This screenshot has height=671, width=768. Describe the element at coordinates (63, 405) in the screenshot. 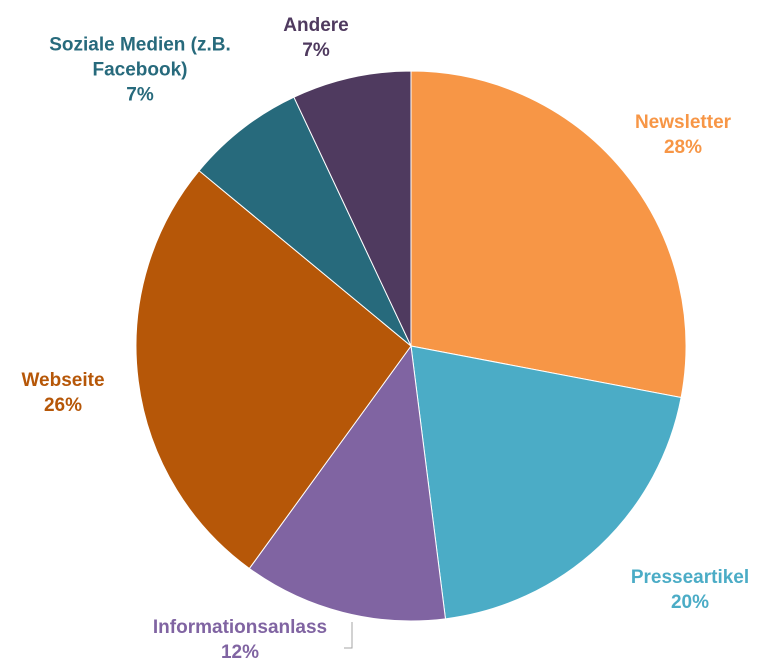

I see `value-label: 26%` at that location.